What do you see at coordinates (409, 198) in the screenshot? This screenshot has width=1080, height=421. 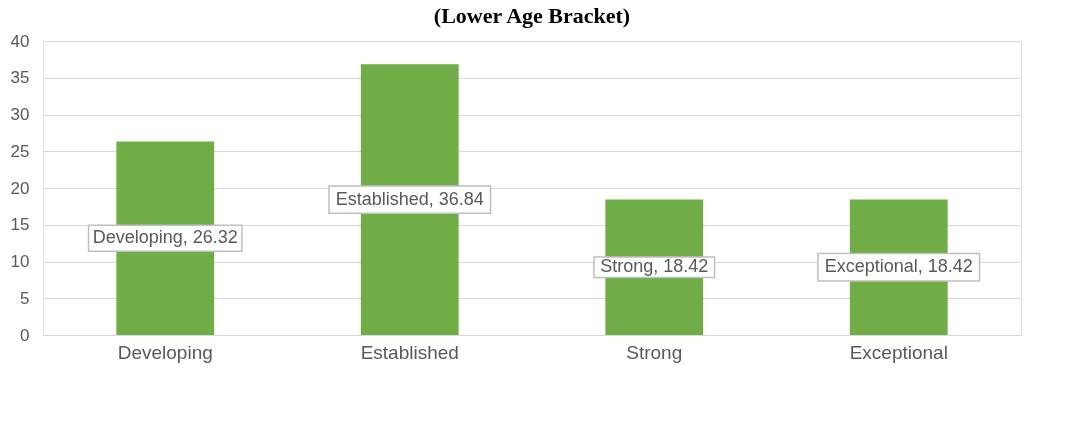 I see `data-label: Established, 36.84` at bounding box center [409, 198].